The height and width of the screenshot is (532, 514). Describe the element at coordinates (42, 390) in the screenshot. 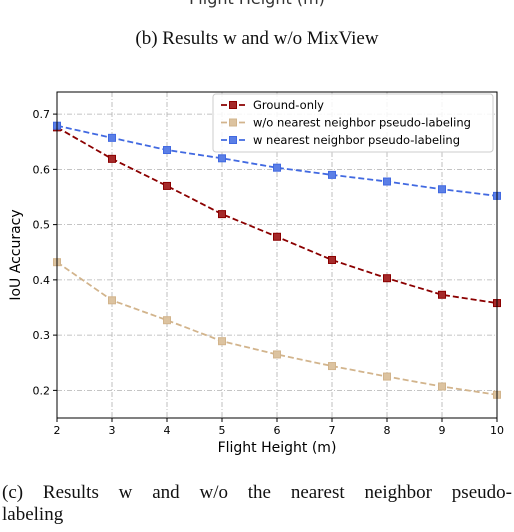

I see `y-tick-label: 0.2` at that location.